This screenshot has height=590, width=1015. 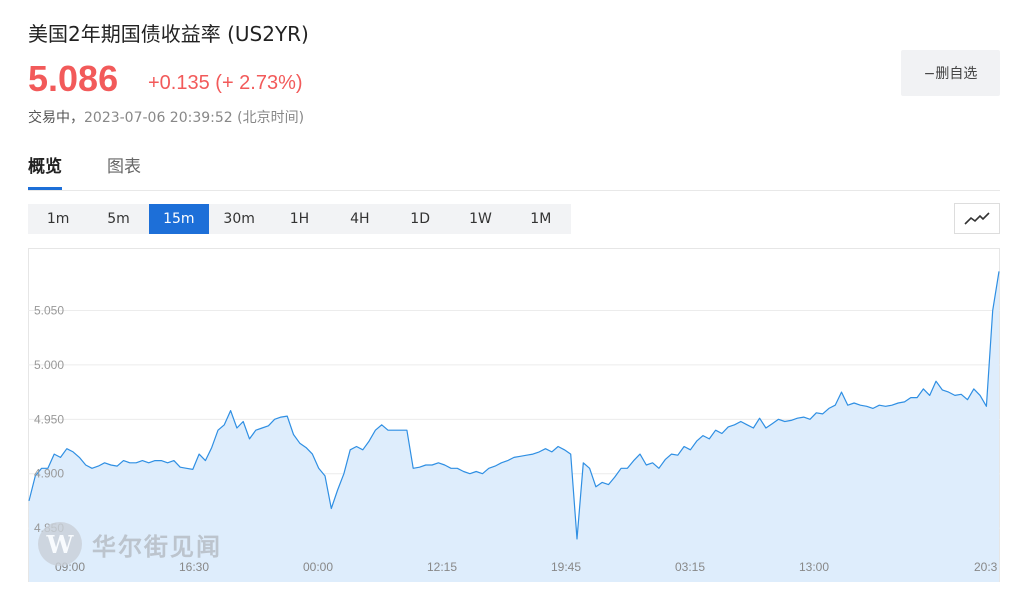 What do you see at coordinates (124, 167) in the screenshot?
I see `tab-chart: 图表` at bounding box center [124, 167].